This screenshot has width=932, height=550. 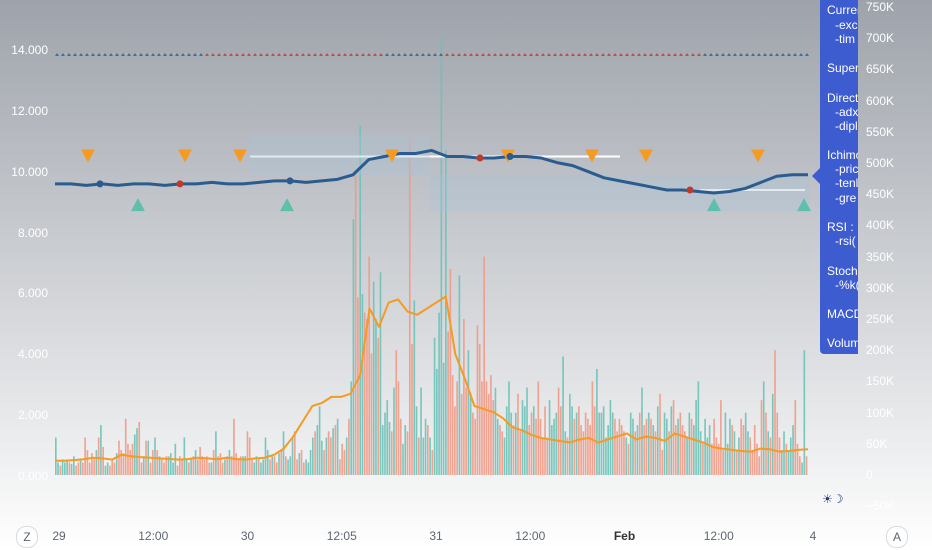 What do you see at coordinates (897, 537) in the screenshot?
I see `auto-scale-button: A` at bounding box center [897, 537].